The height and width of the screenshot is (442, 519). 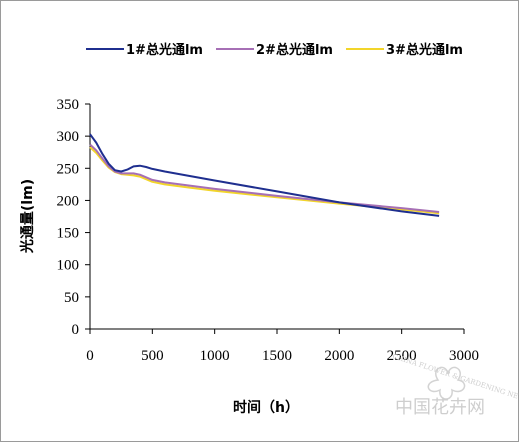 What do you see at coordinates (27, 216) in the screenshot?
I see `y-axis-title: 光通量(lm)` at bounding box center [27, 216].